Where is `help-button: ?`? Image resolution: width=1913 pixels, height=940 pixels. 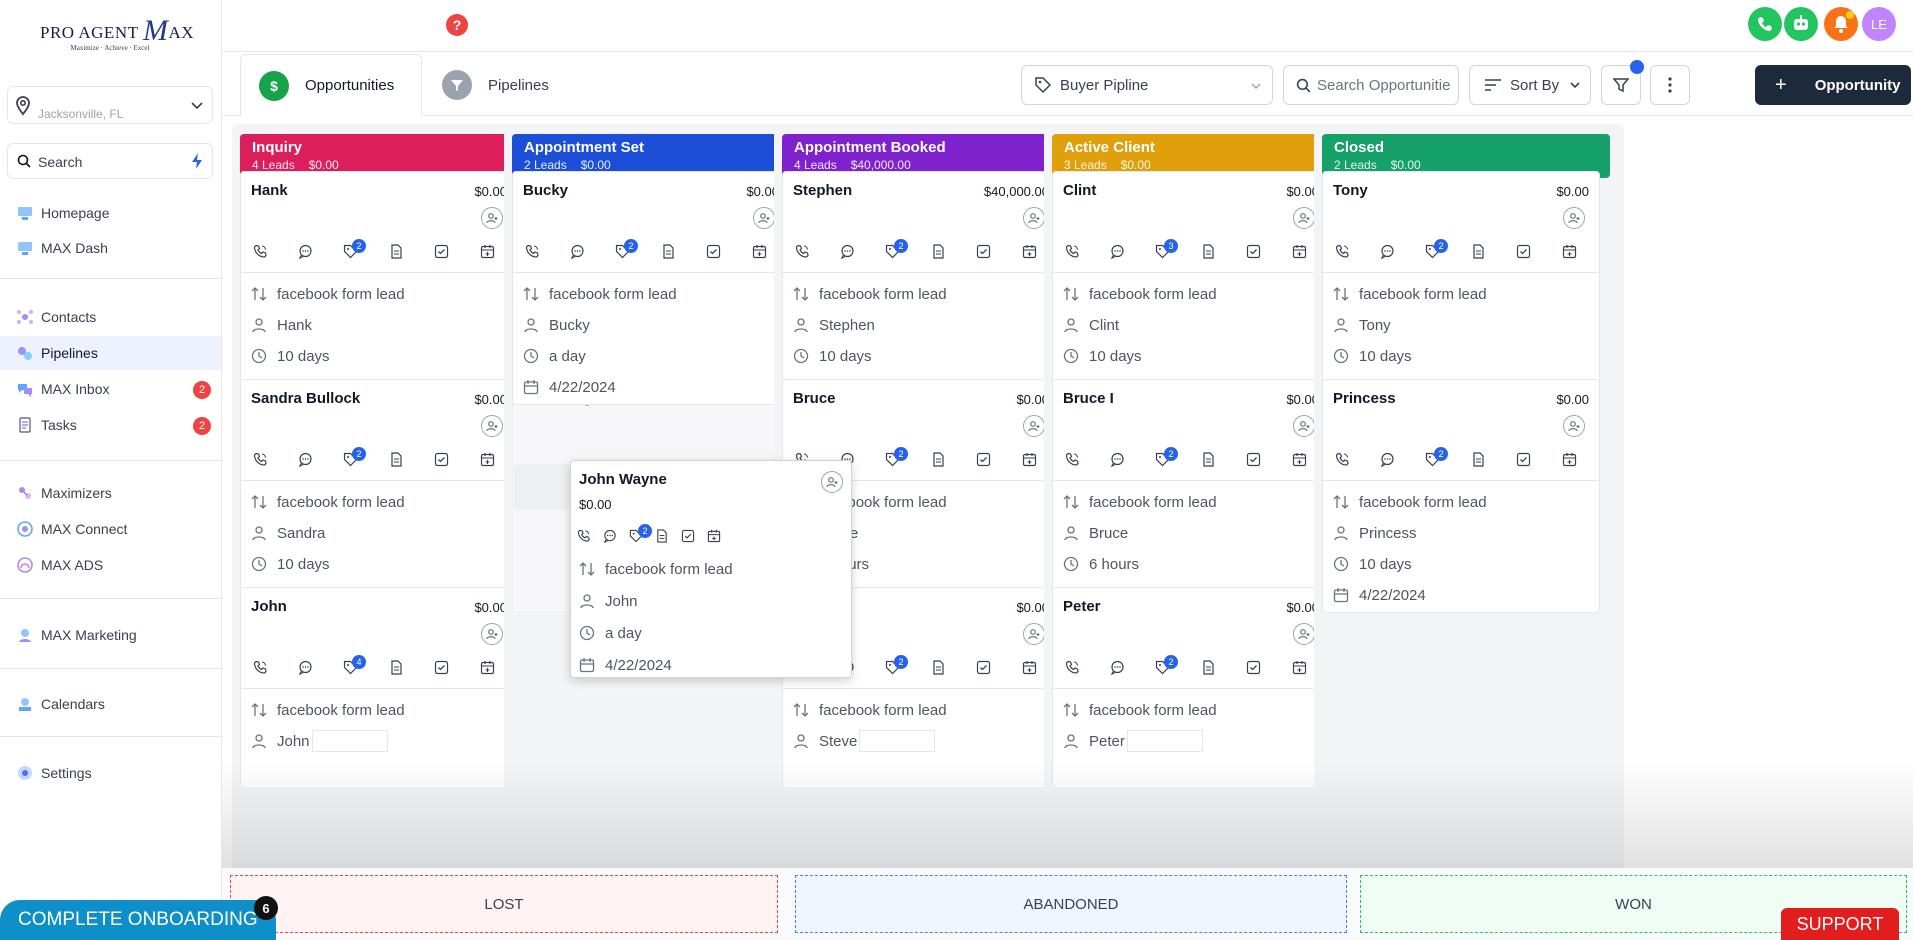
help-button: ? is located at coordinates (457, 25).